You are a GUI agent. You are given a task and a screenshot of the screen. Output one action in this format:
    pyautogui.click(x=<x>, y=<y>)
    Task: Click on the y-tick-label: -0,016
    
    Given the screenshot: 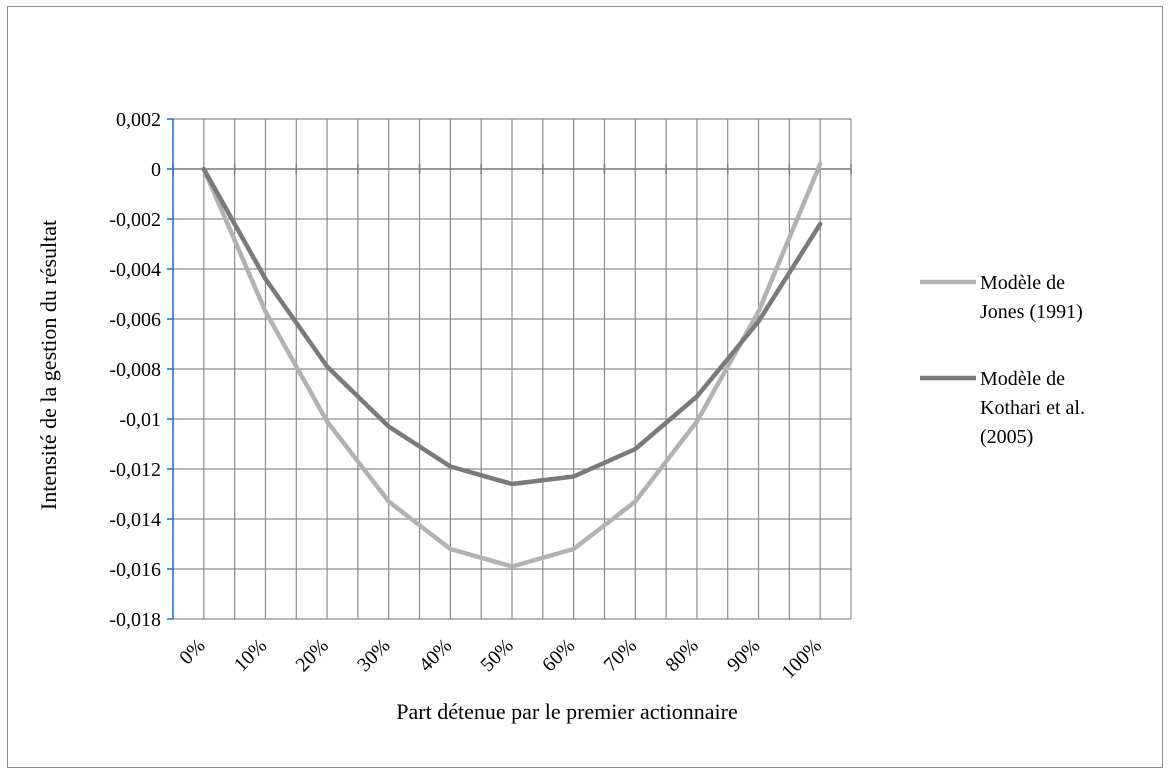 What is the action you would take?
    pyautogui.click(x=135, y=570)
    